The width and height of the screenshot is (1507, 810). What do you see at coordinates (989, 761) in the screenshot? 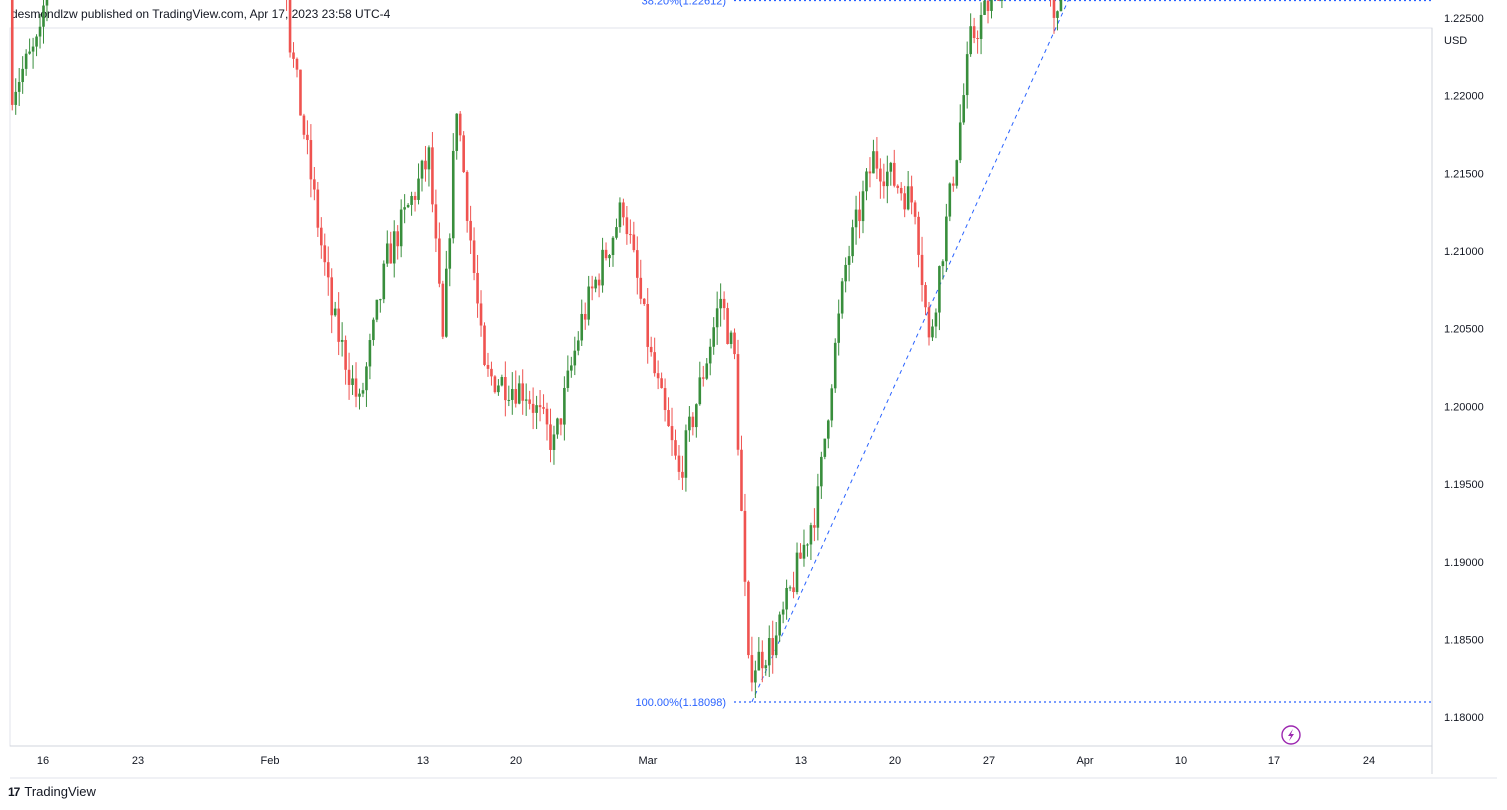
I see `x-tick-label: 27` at bounding box center [989, 761].